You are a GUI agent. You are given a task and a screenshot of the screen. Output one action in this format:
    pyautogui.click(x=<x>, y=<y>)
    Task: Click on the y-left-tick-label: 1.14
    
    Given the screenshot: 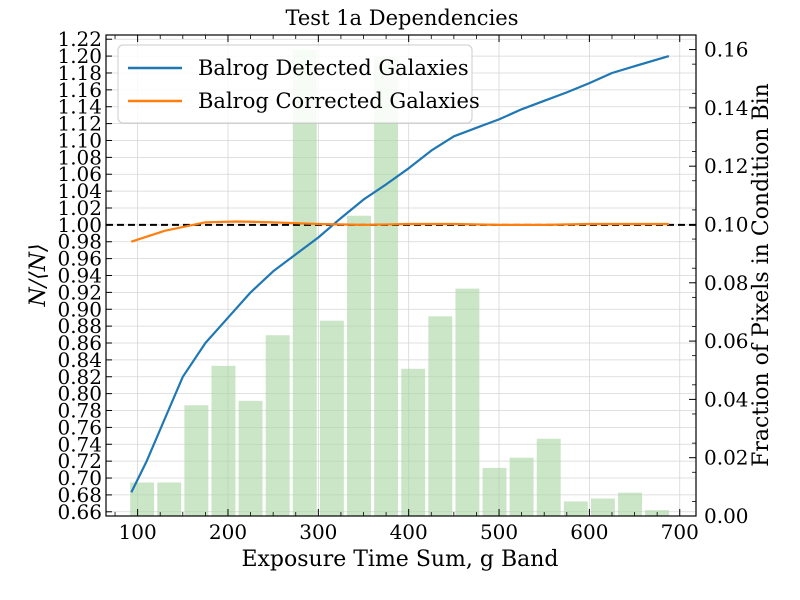 What is the action you would take?
    pyautogui.click(x=79, y=107)
    